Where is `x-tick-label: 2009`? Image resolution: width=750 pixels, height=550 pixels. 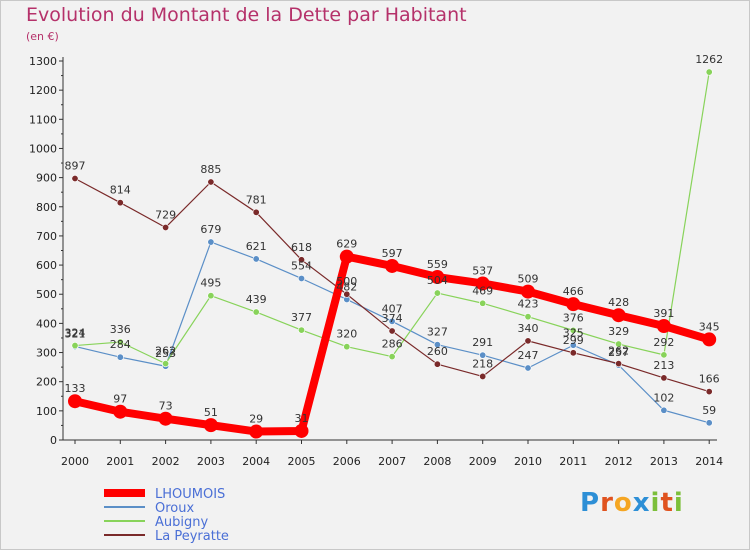
x-tick-label: 2009 is located at coordinates (483, 461).